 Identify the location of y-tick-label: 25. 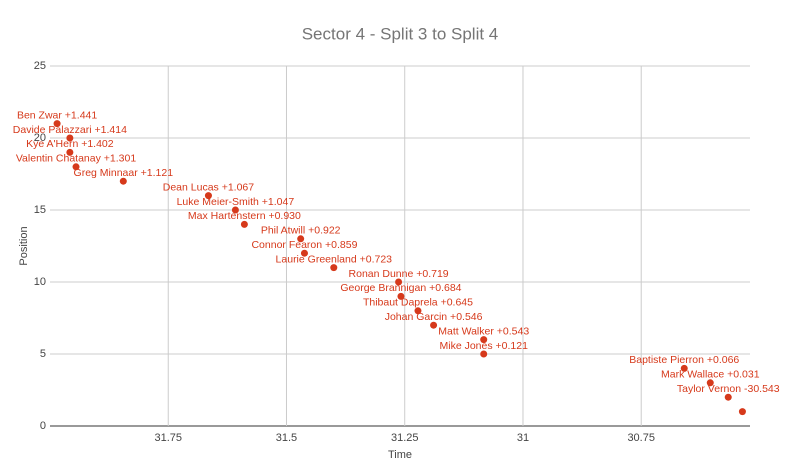
(40, 66).